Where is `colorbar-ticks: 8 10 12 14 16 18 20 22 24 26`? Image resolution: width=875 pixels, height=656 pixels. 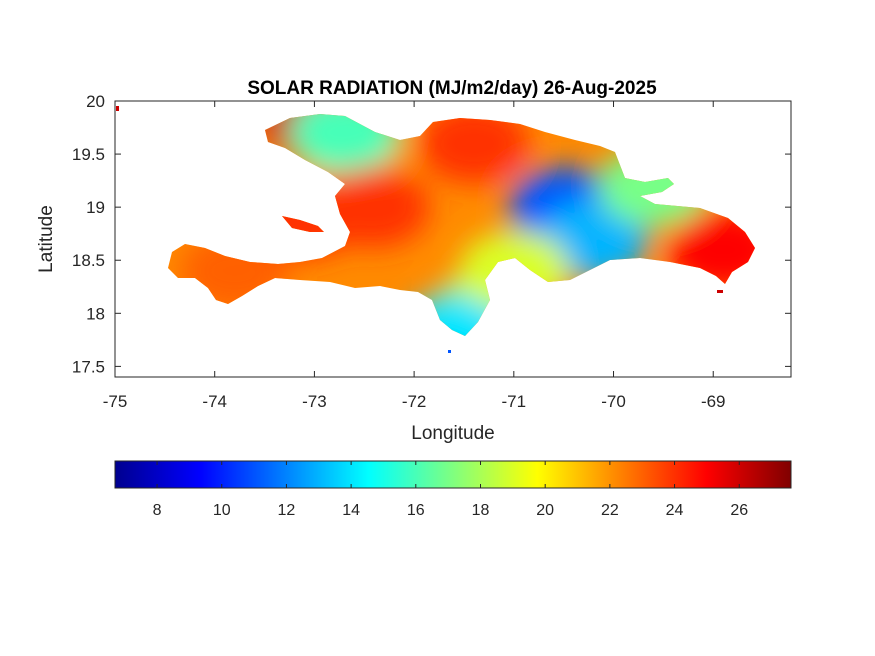
colorbar-ticks: 8 10 12 14 16 18 20 22 24 26 is located at coordinates (450, 490).